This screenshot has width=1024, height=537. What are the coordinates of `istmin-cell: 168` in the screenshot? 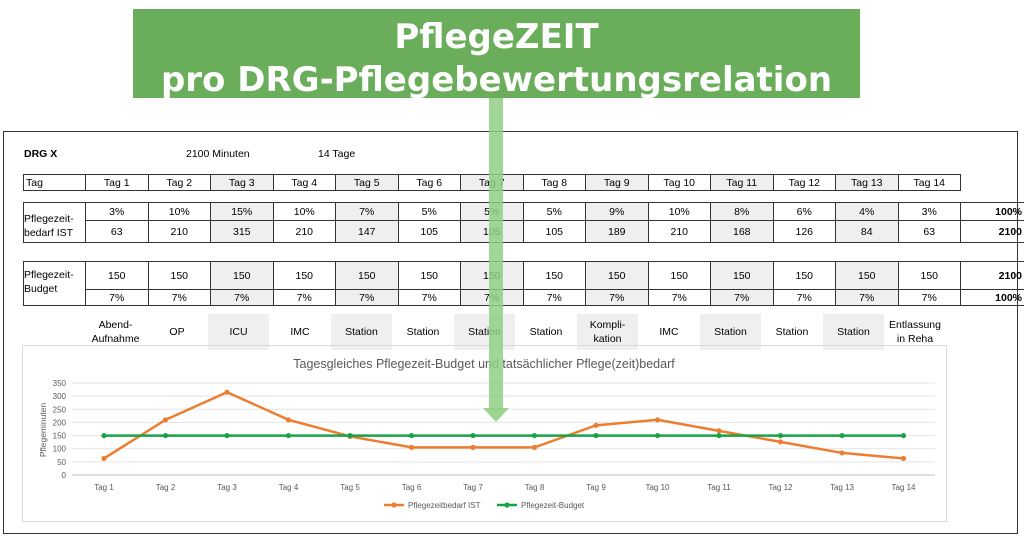 It's located at (742, 231).